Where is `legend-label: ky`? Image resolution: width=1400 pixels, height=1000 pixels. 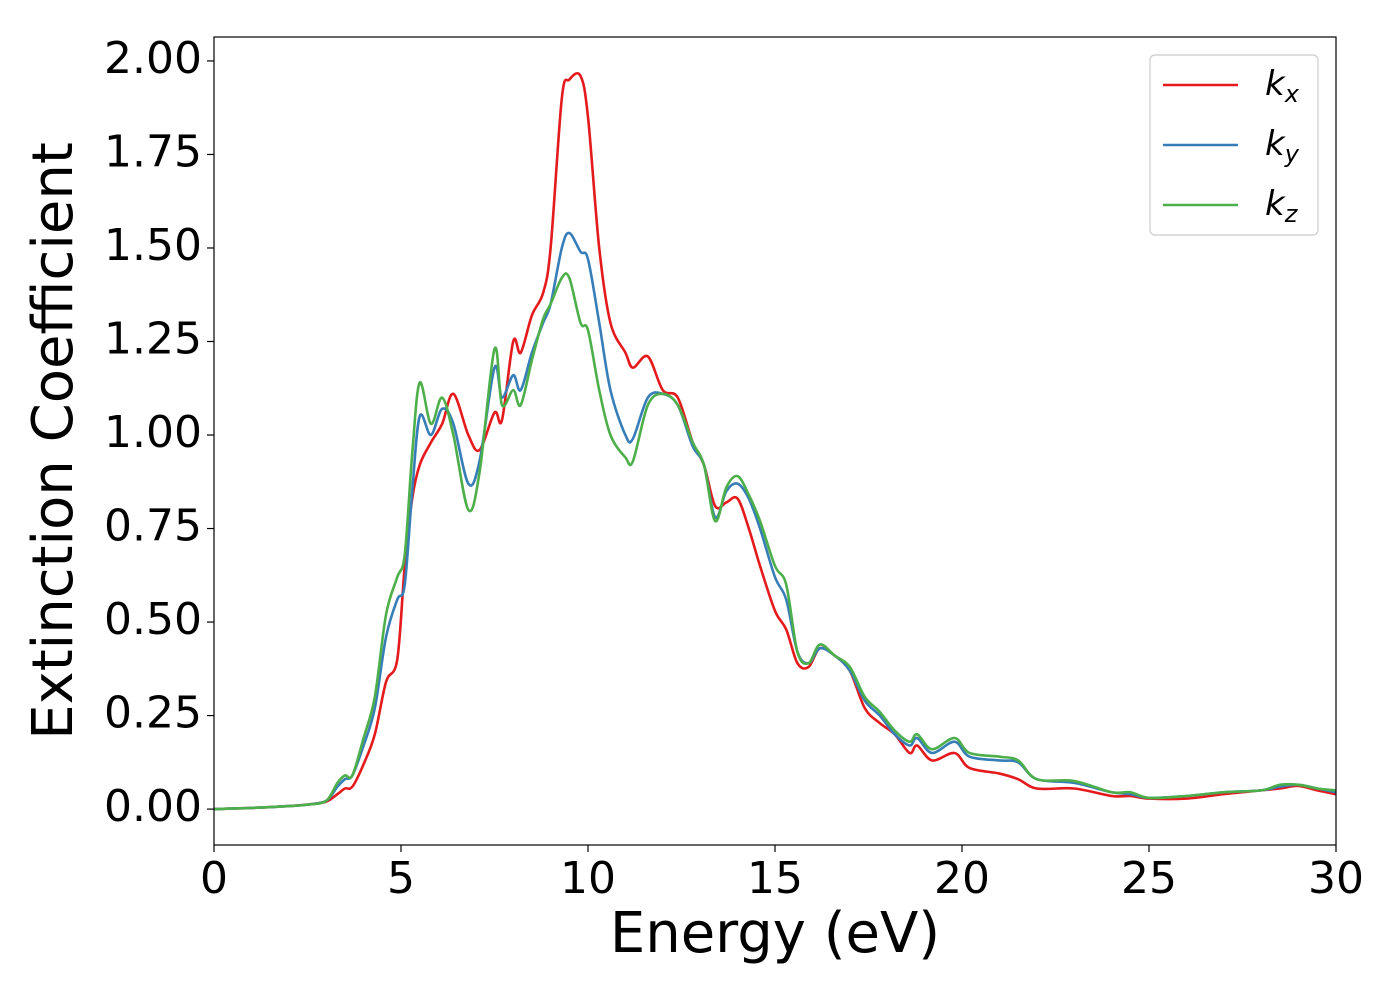
legend-label: ky is located at coordinates (1282, 146).